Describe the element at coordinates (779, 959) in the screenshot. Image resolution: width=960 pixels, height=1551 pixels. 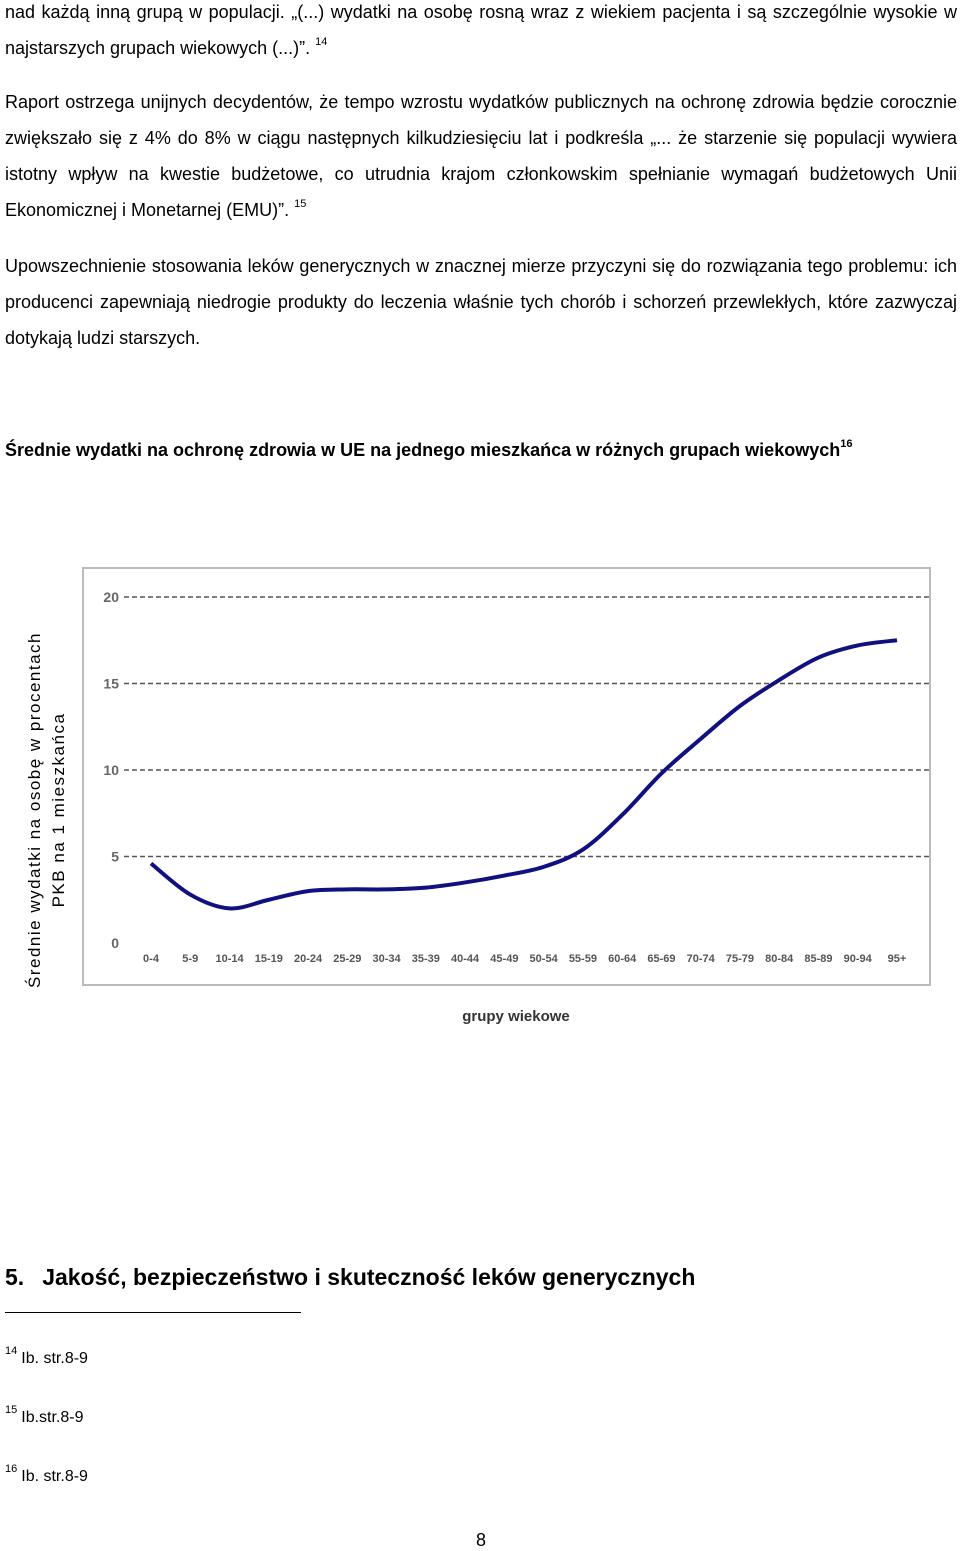
I see `x-tick-label: 80-84` at that location.